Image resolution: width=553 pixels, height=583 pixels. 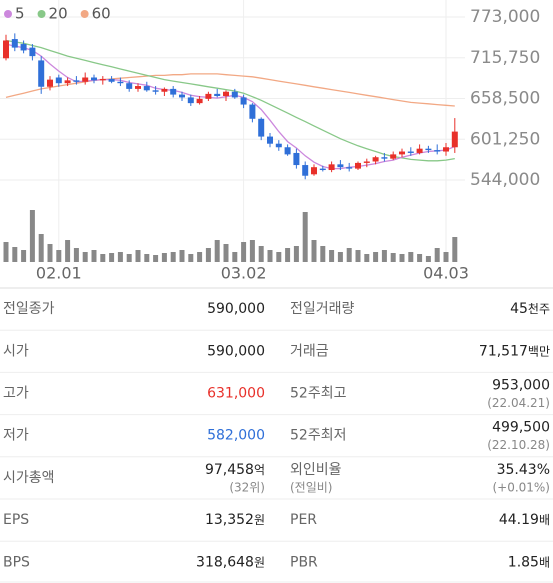 I want to click on value-text: 44.19, so click(x=519, y=520).